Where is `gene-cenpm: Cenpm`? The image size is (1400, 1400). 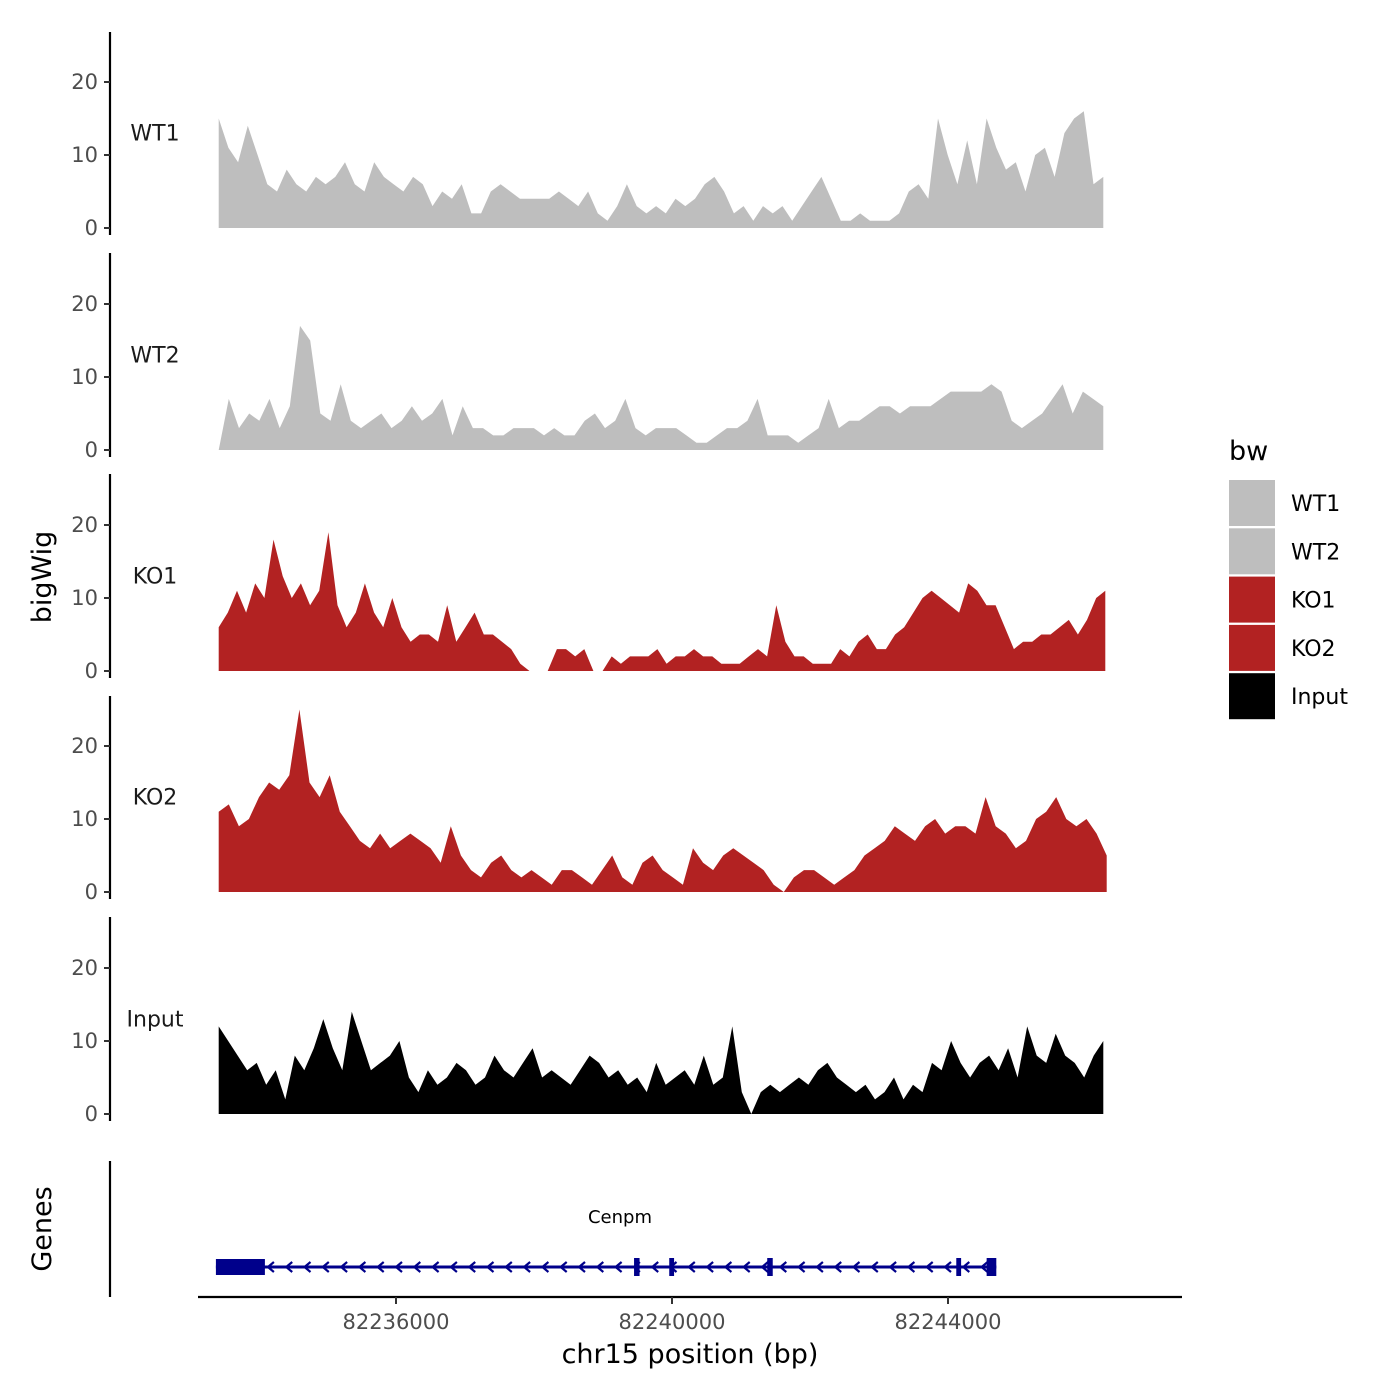 gene-cenpm: Cenpm is located at coordinates (606, 1241).